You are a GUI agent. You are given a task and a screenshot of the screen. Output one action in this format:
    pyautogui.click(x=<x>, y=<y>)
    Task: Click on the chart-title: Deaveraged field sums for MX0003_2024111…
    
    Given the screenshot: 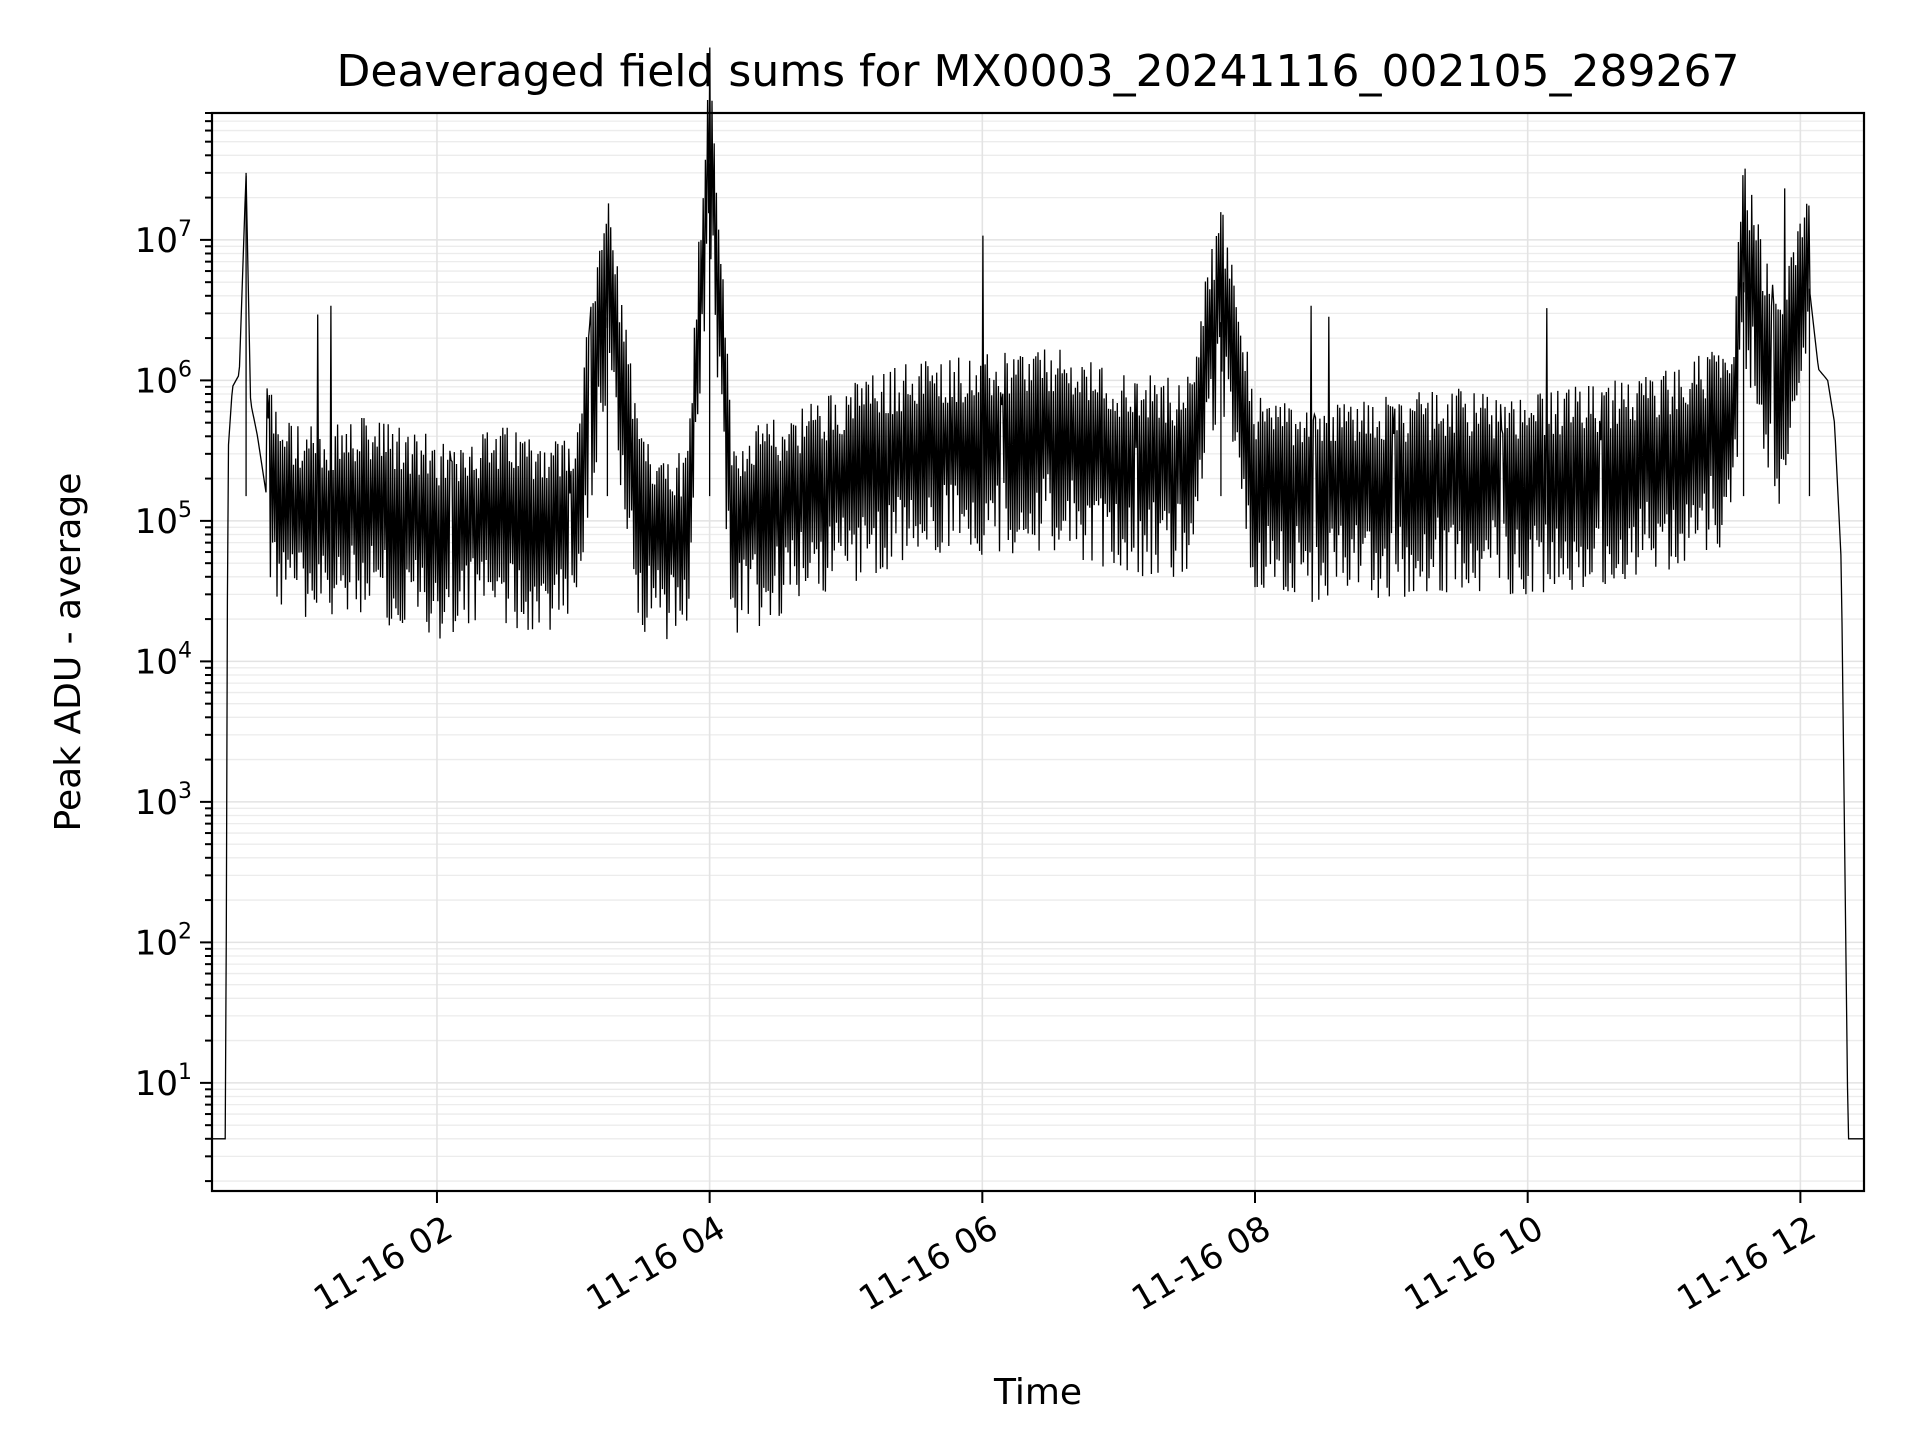 What is the action you would take?
    pyautogui.click(x=1038, y=71)
    